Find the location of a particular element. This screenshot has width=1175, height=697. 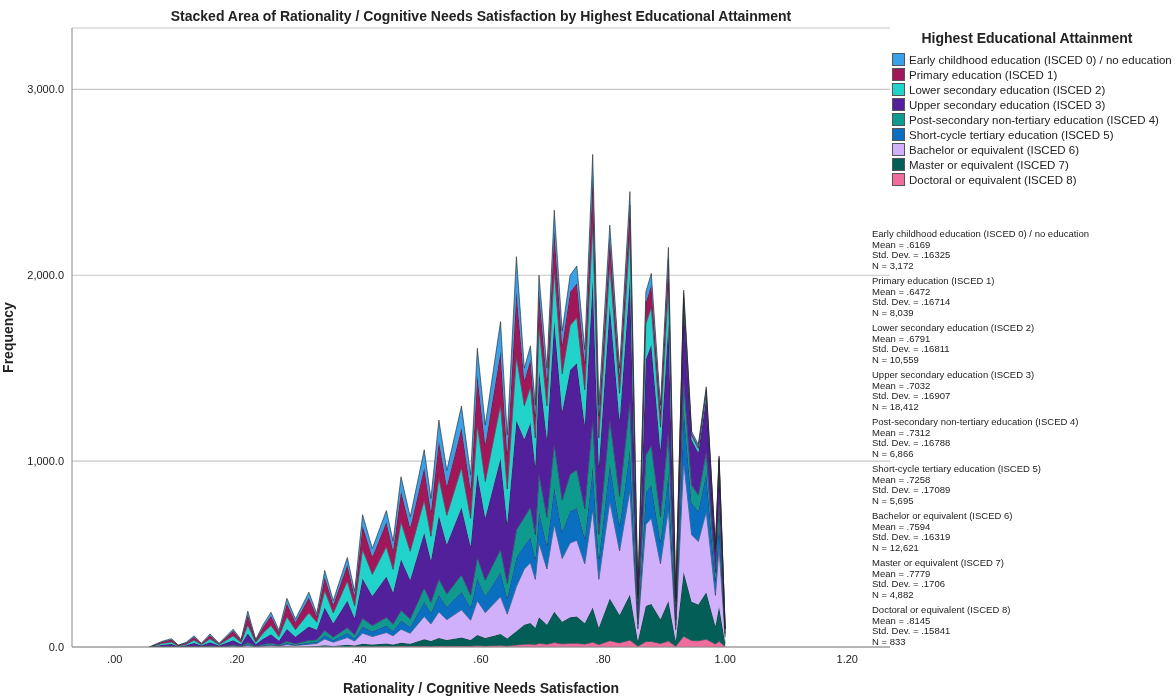

annotation: Bachelor or equivalent (ISCED 6) Mean = .7594 Std. Dev. = .16319 N = 12,621 is located at coordinates (943, 531).